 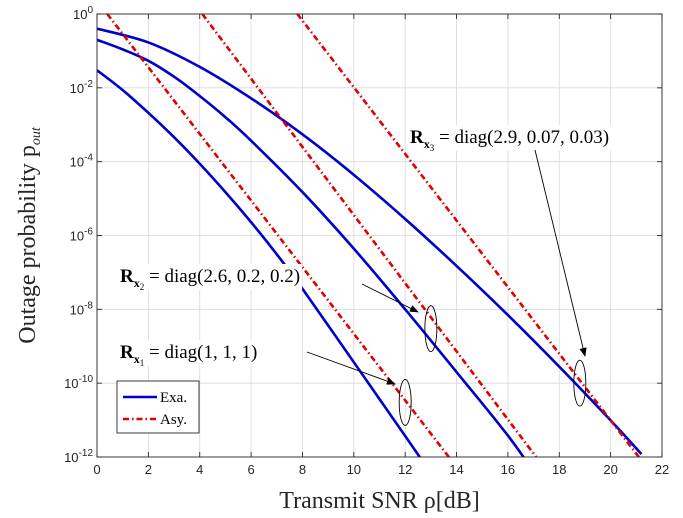 What do you see at coordinates (250, 469) in the screenshot?
I see `x-tick-label: 6` at bounding box center [250, 469].